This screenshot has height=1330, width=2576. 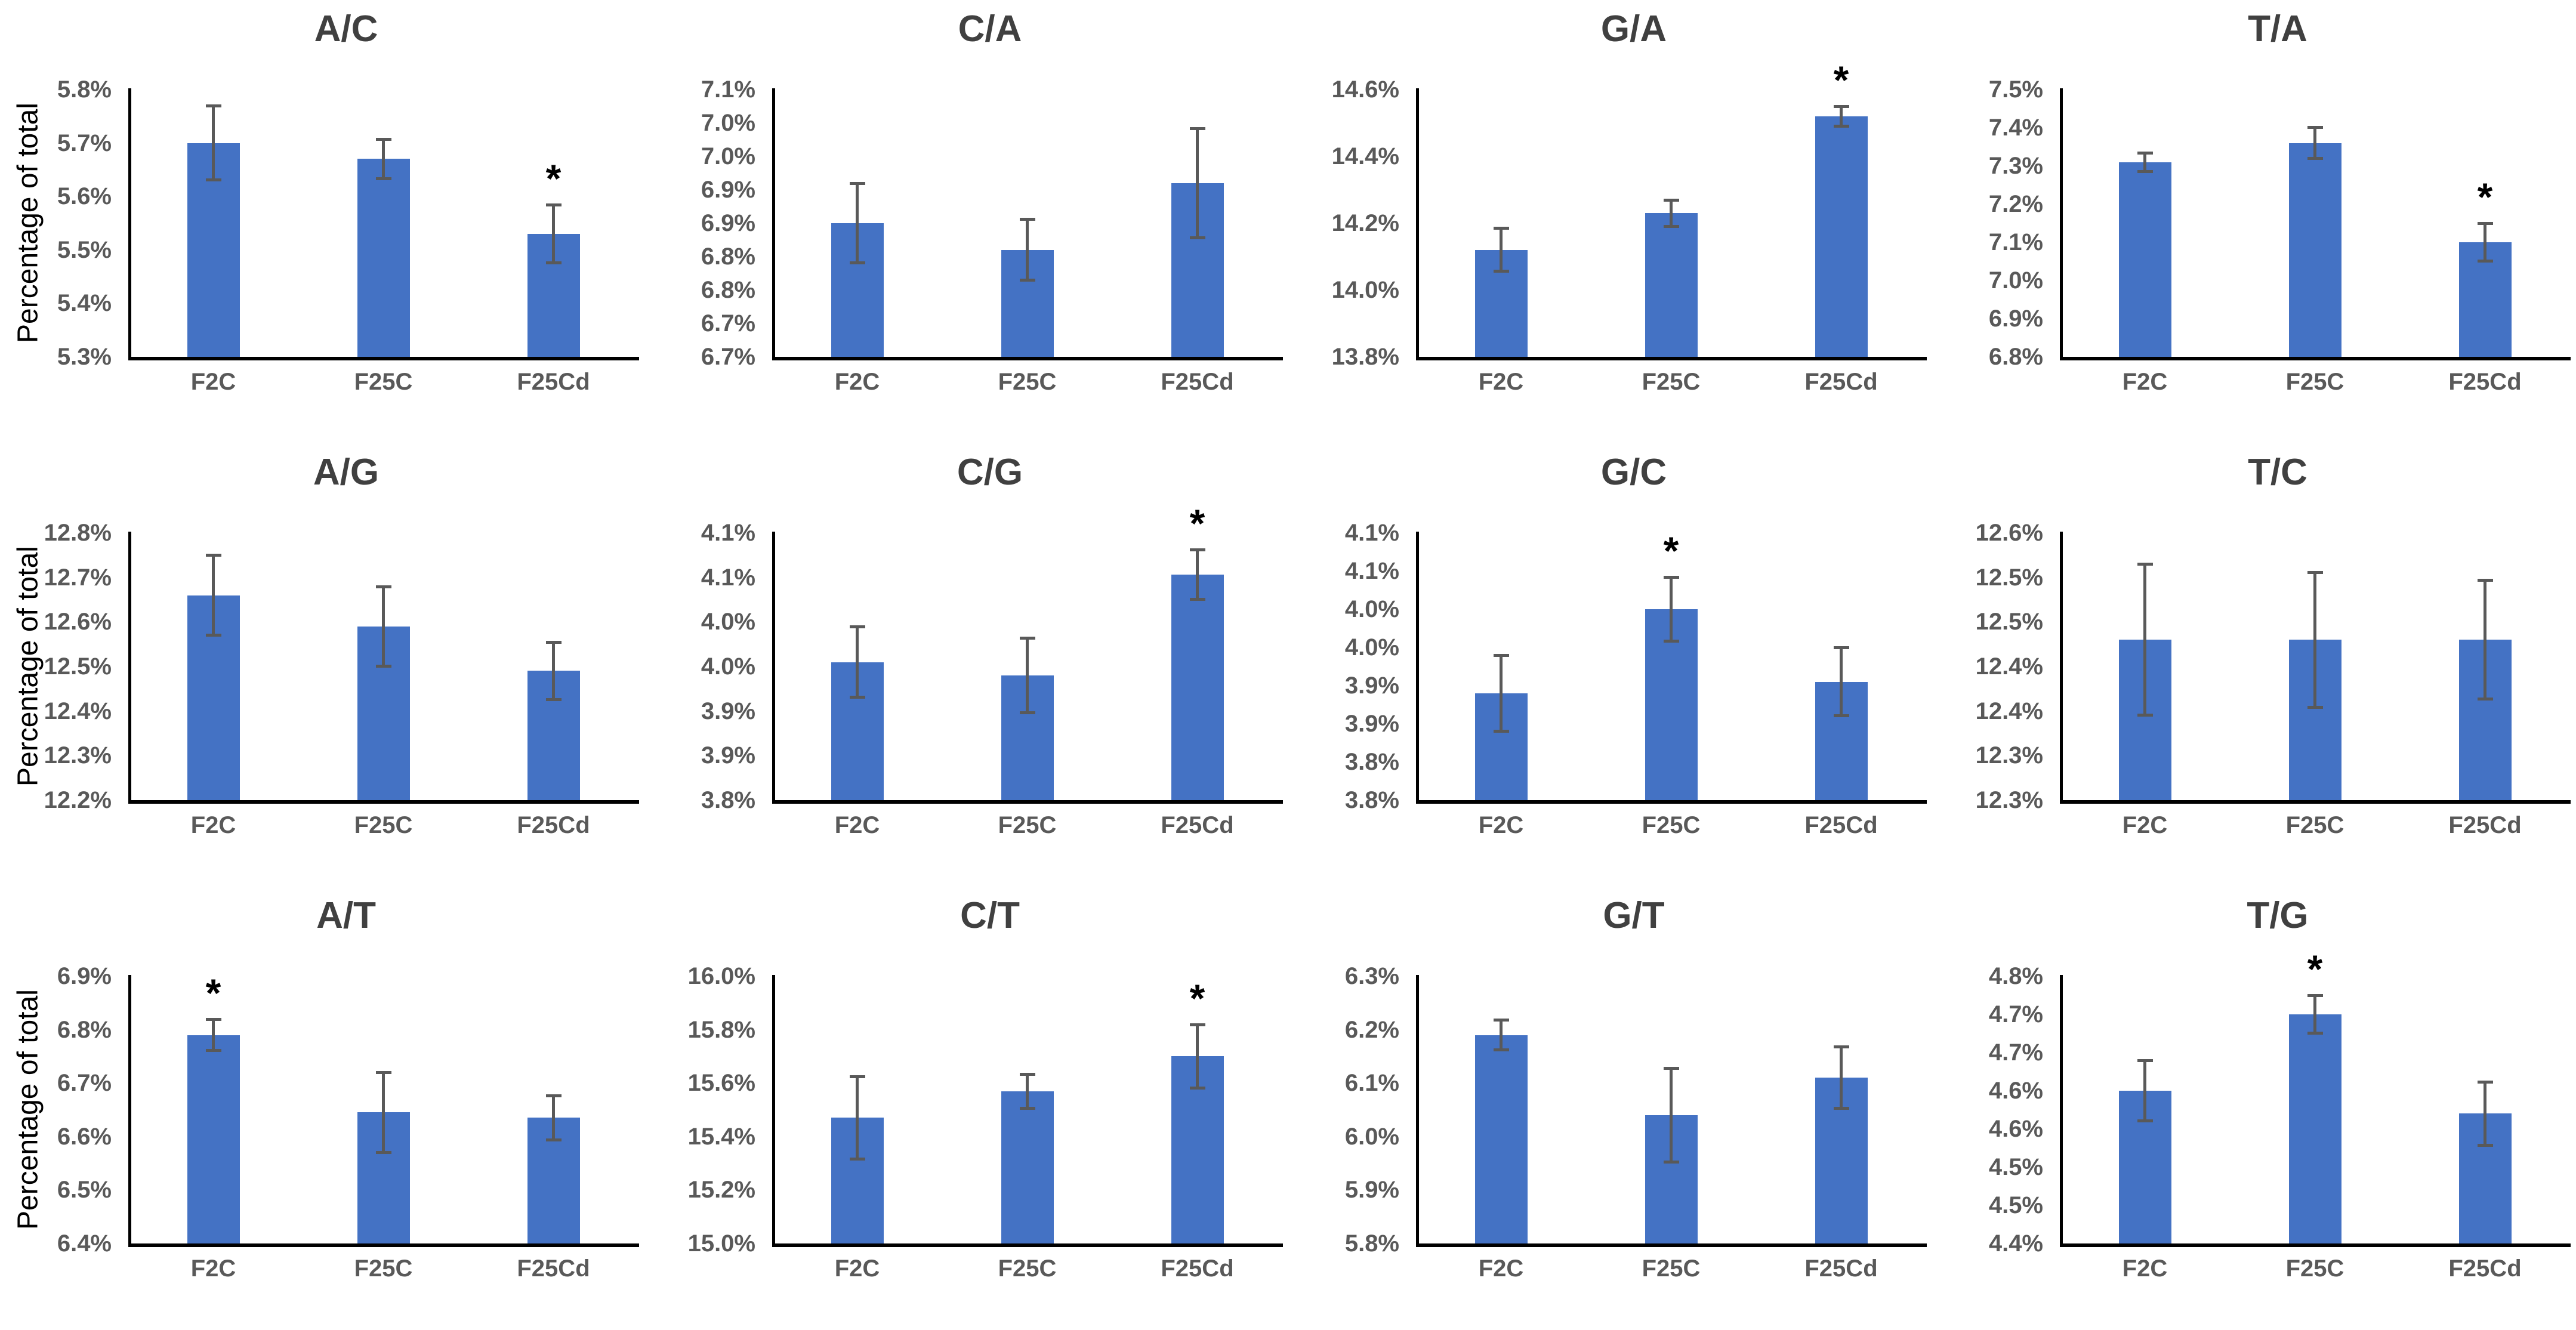 What do you see at coordinates (2009, 755) in the screenshot?
I see `y-tick-label: 12.3%` at bounding box center [2009, 755].